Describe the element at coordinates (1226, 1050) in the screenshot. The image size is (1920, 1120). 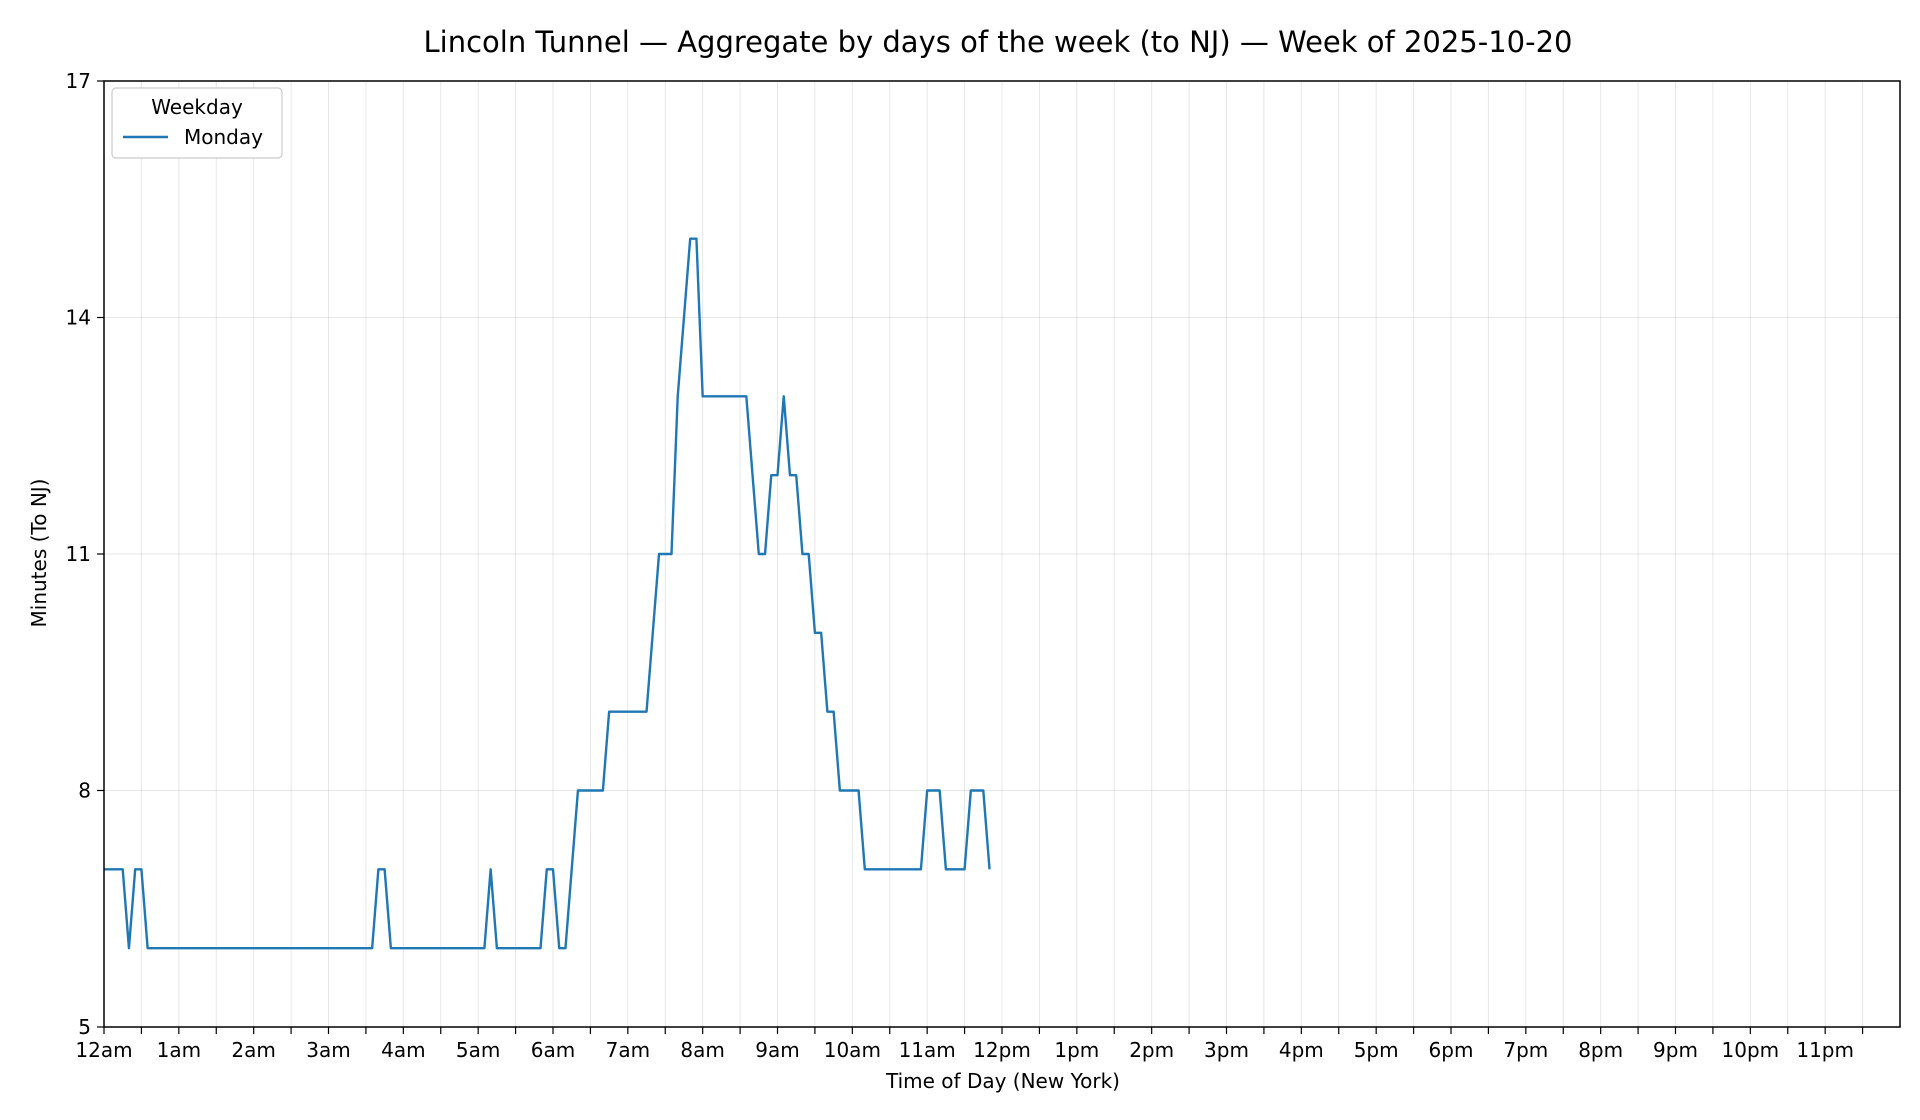
I see `x-tick-label: 3pm` at that location.